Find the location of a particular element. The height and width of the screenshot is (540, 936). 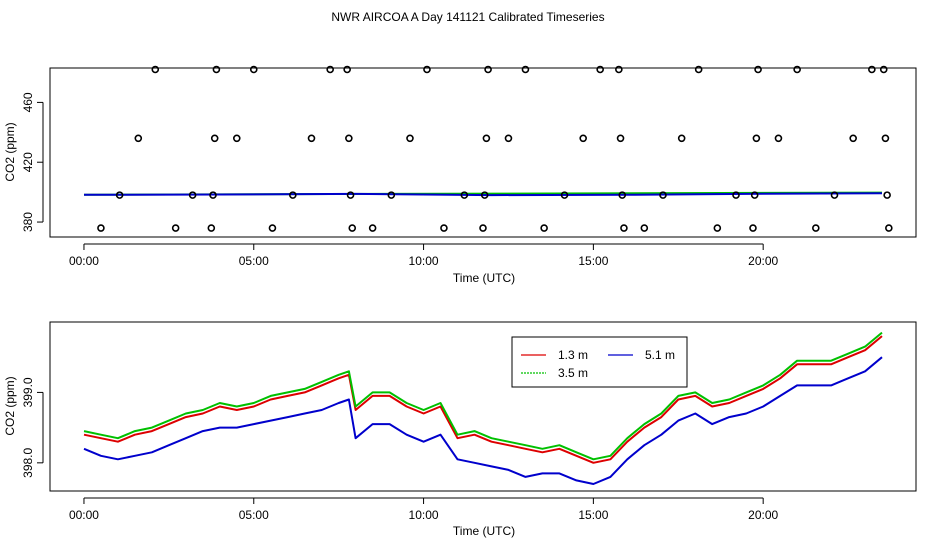

x-tick-label-top: 05:00 is located at coordinates (254, 261).